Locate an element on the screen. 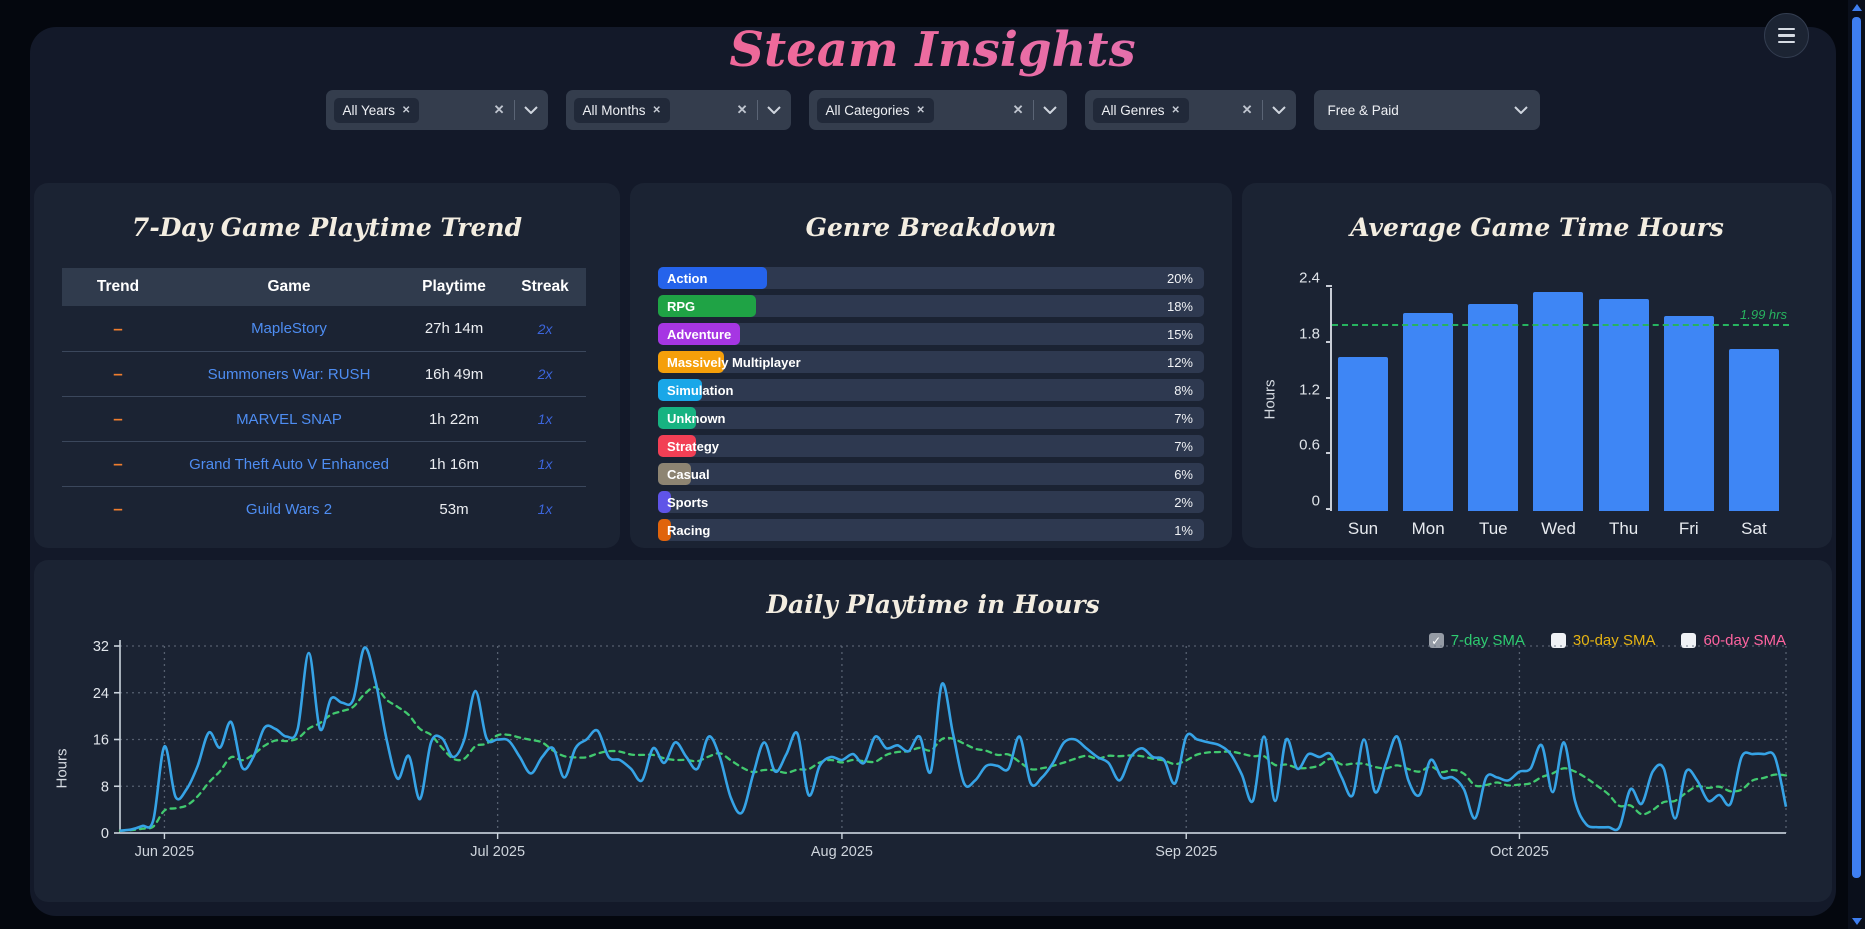  table-row: – Guild Wars 2 53m 1x is located at coordinates (324, 508).